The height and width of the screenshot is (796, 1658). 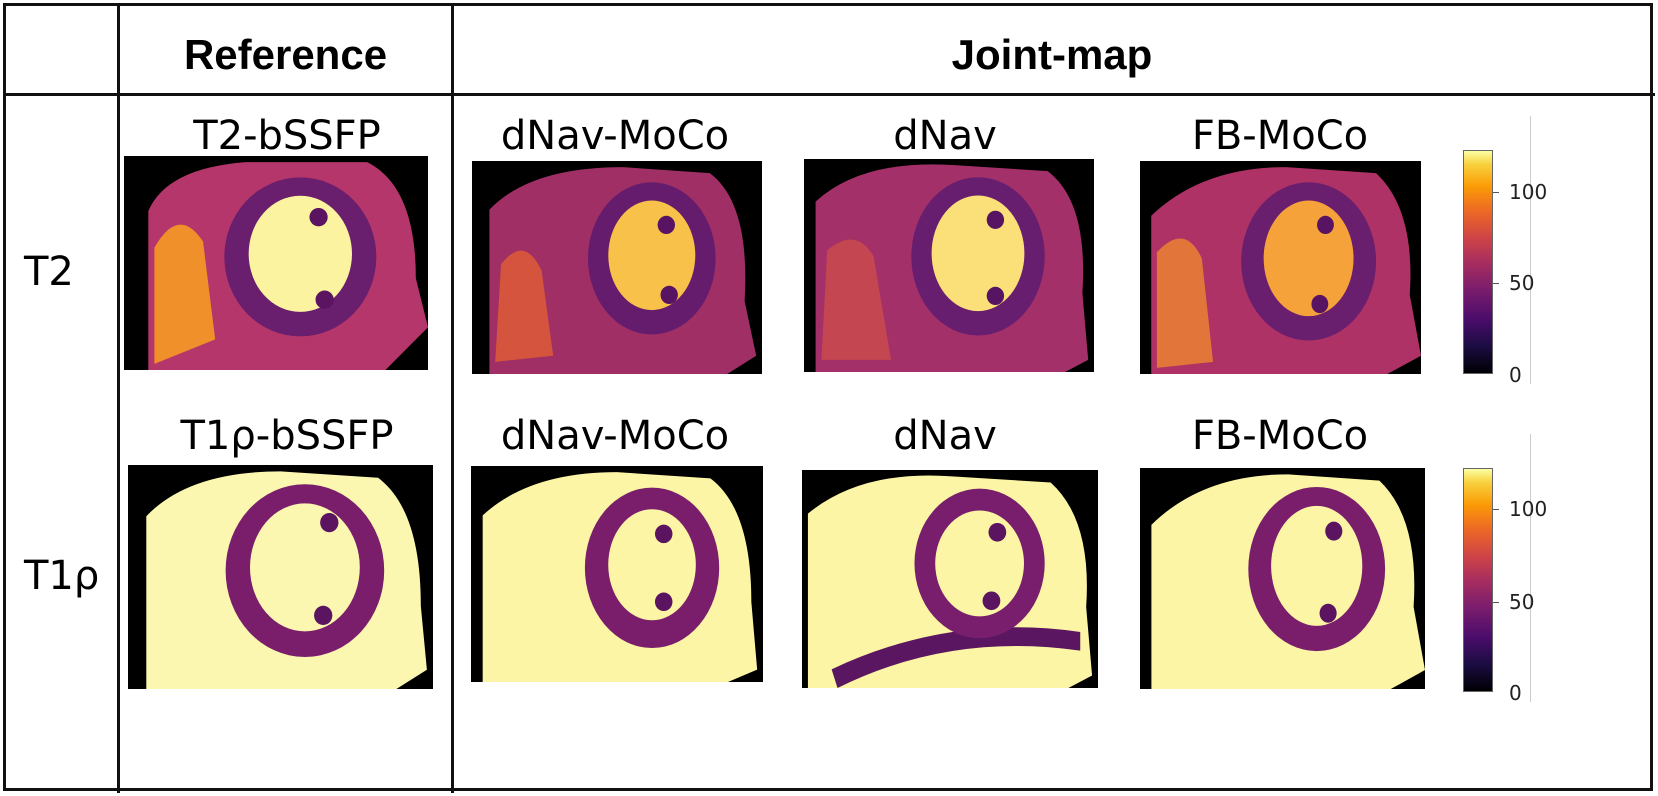 What do you see at coordinates (287, 436) in the screenshot?
I see `panel-label-t1rho-bssfp: T1ρ-bSSFP` at bounding box center [287, 436].